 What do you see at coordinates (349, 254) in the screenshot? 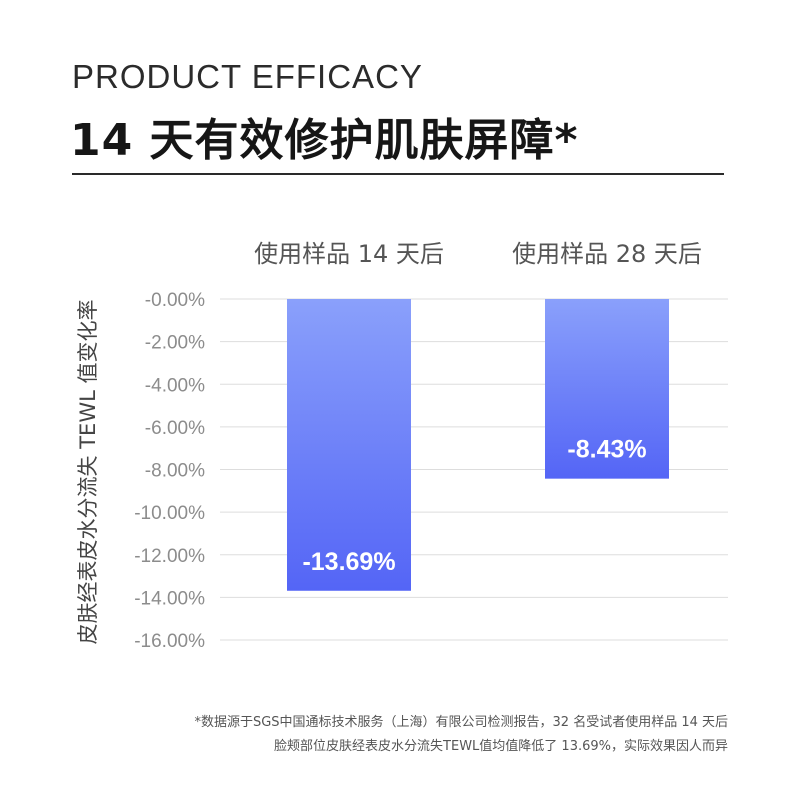
I see `category-label: 使用样品 14 天后` at bounding box center [349, 254].